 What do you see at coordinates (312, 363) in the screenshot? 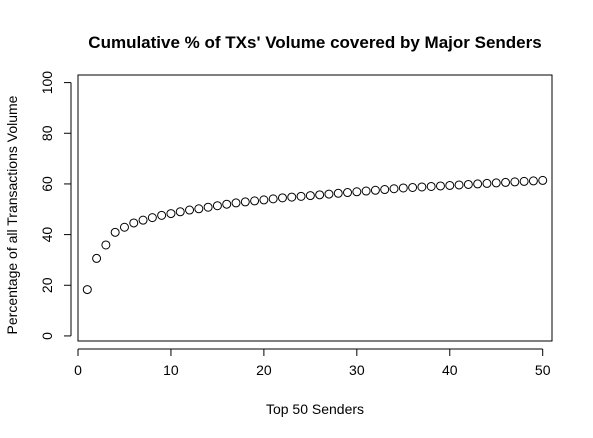
I see `x-axis: 0 10 20 30 40 50` at bounding box center [312, 363].